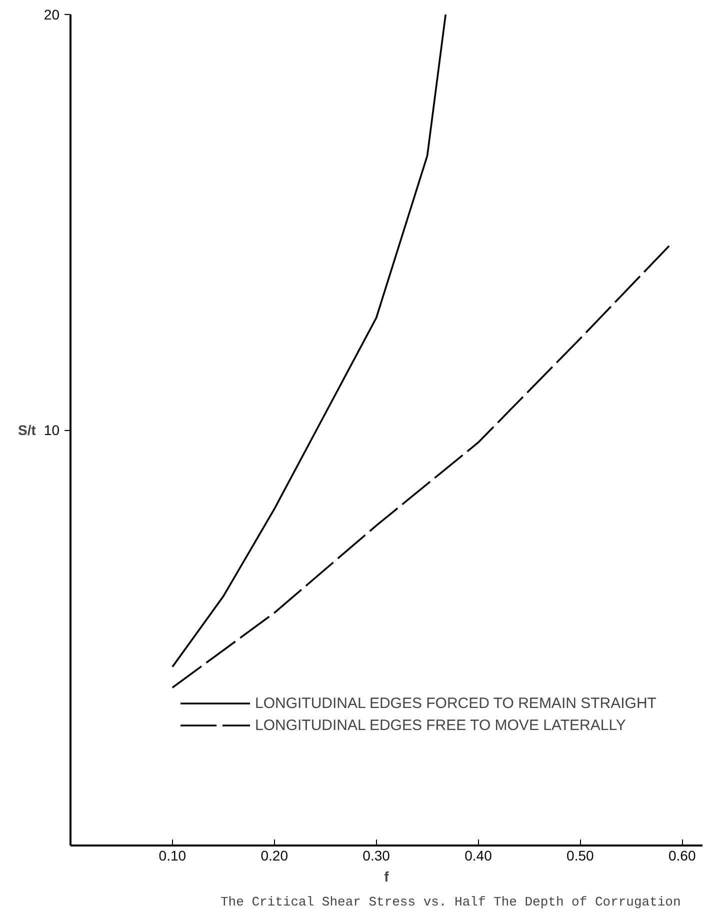  What do you see at coordinates (52, 14) in the screenshot?
I see `y-tick-label: 20` at bounding box center [52, 14].